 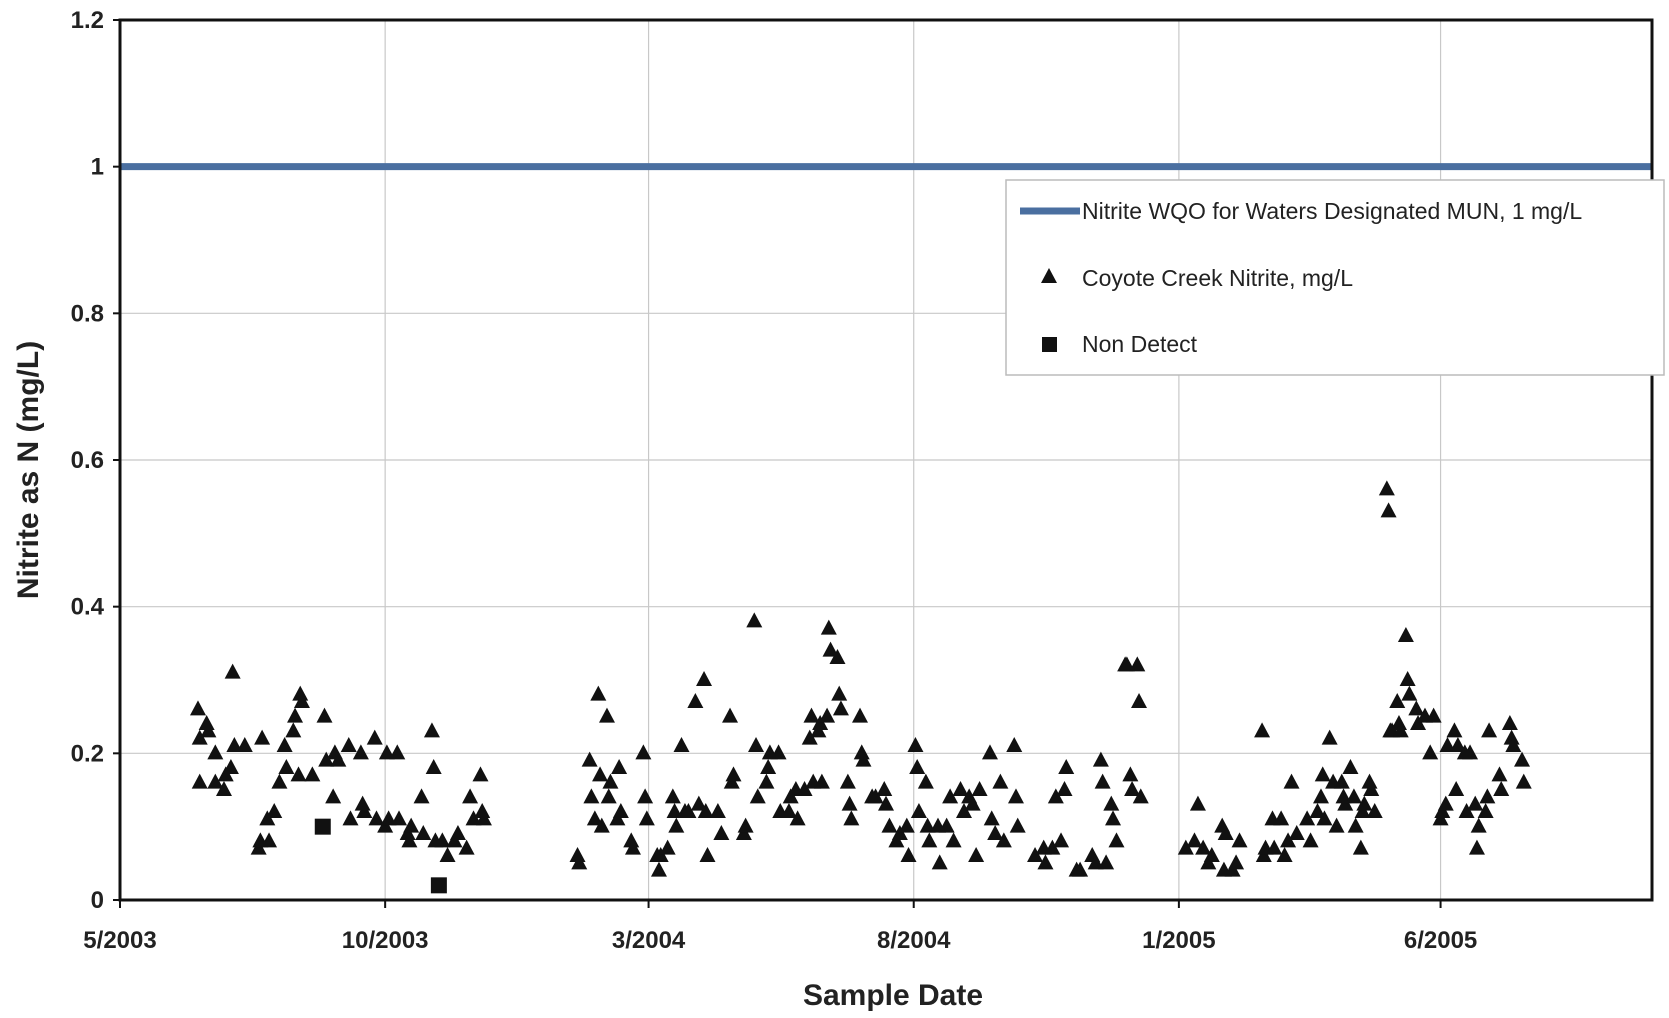 I want to click on y-axis-title: Nitrite as N (mg/L), so click(x=28, y=470).